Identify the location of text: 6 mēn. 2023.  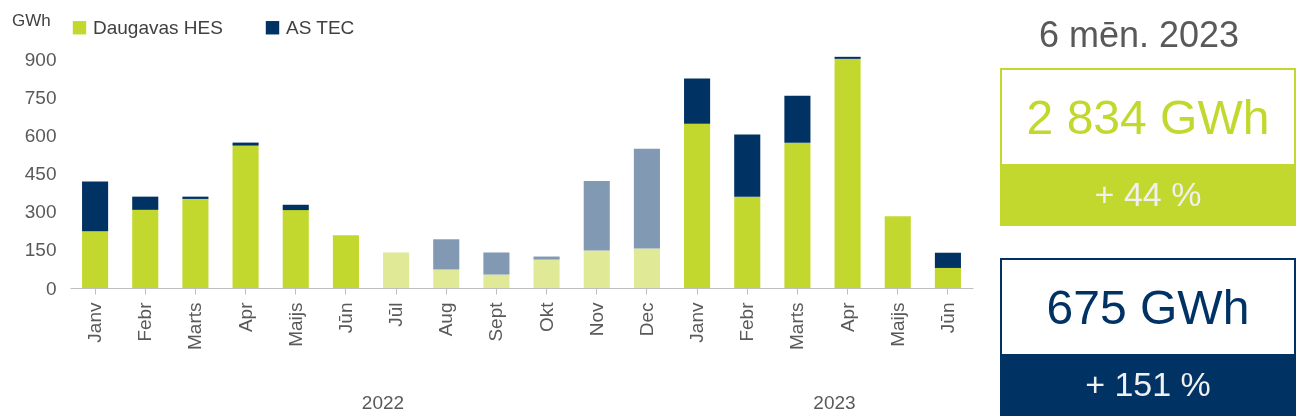
(1139, 35).